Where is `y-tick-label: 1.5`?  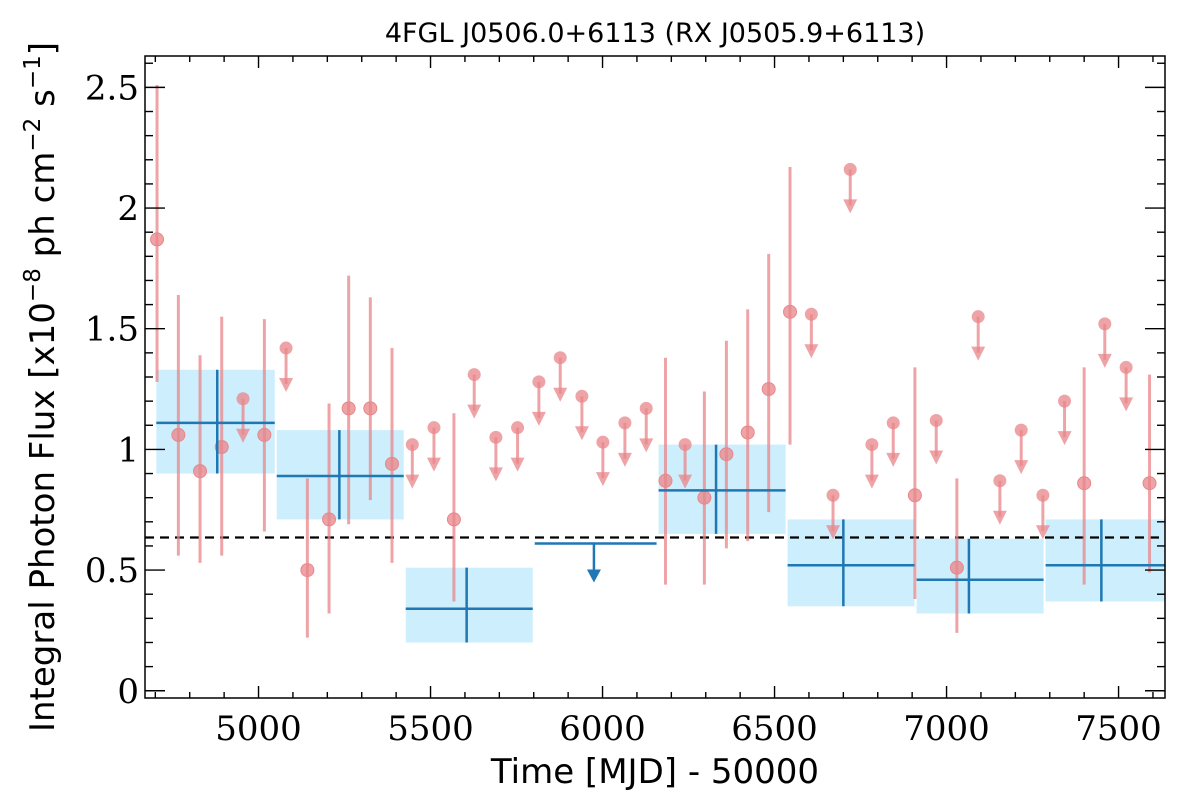
y-tick-label: 1.5 is located at coordinates (112, 330).